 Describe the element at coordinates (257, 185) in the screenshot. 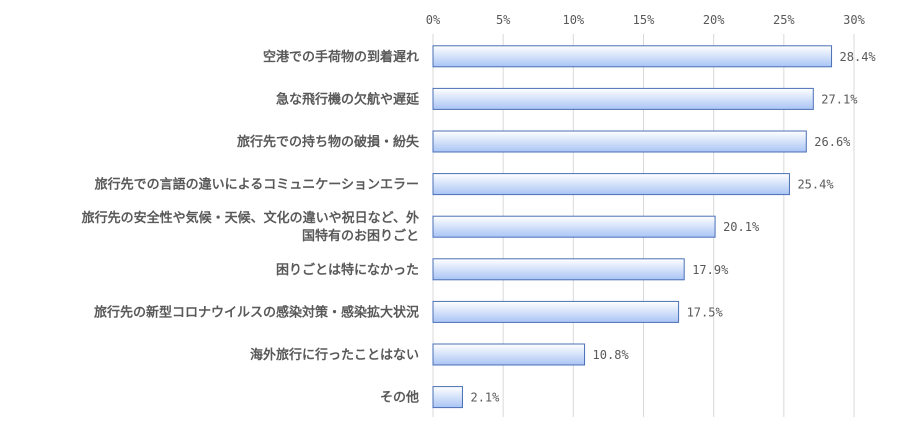

I see `category-label: 旅行先での言語の違いによるコミュニケーションエラー` at that location.